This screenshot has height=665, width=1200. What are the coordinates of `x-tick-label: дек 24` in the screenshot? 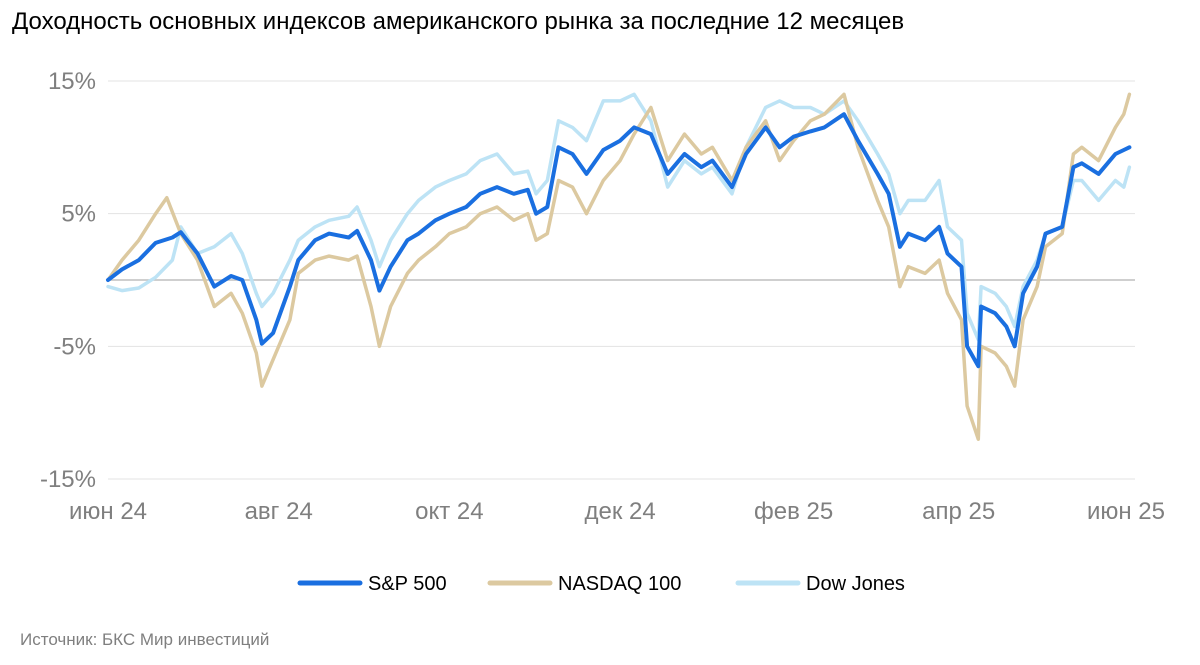 It's located at (619, 511).